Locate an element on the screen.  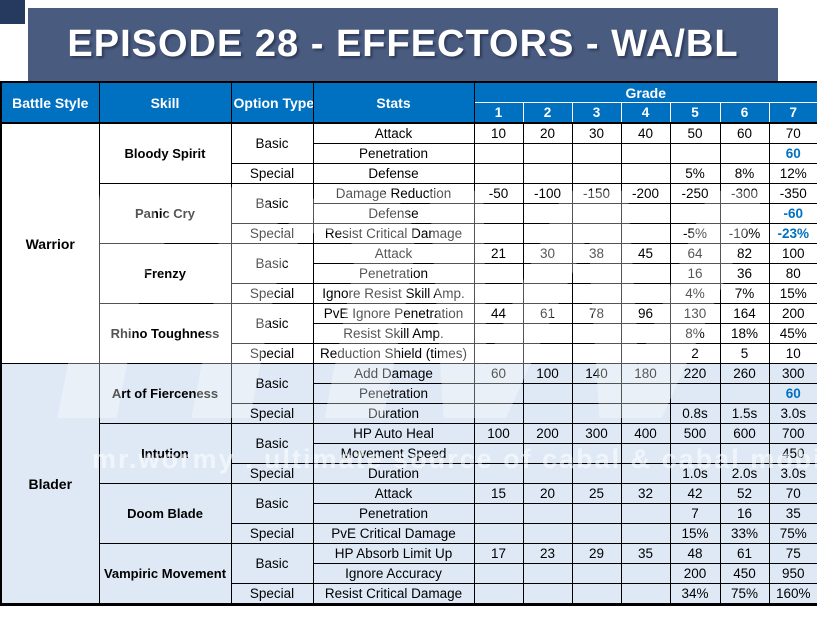
grade-value-cell: 70 is located at coordinates (792, 493).